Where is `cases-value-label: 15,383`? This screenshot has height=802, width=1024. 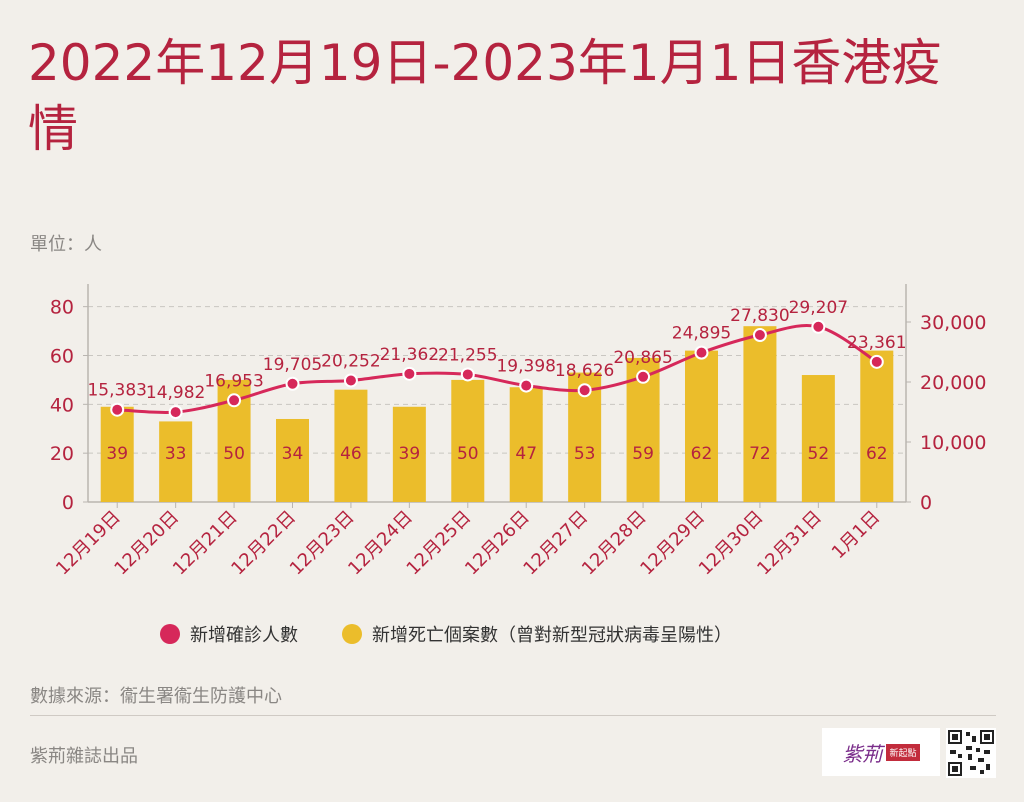 cases-value-label: 15,383 is located at coordinates (116, 391).